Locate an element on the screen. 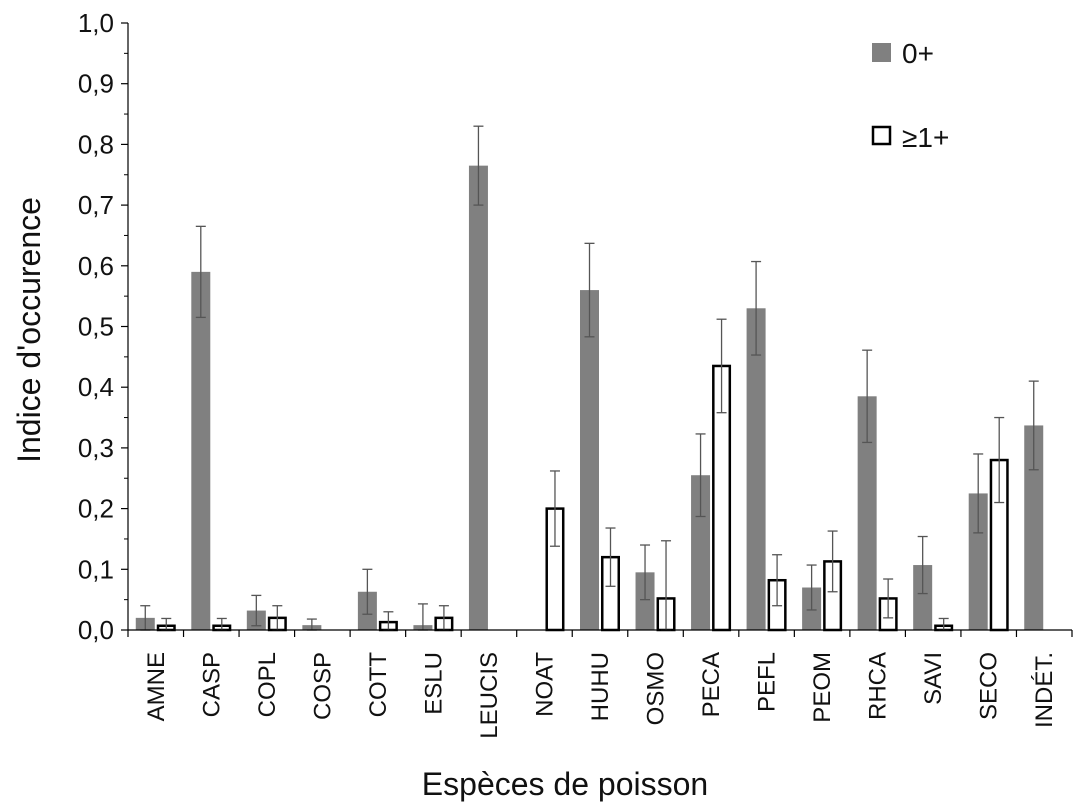  category-label: NOAT is located at coordinates (544, 684).